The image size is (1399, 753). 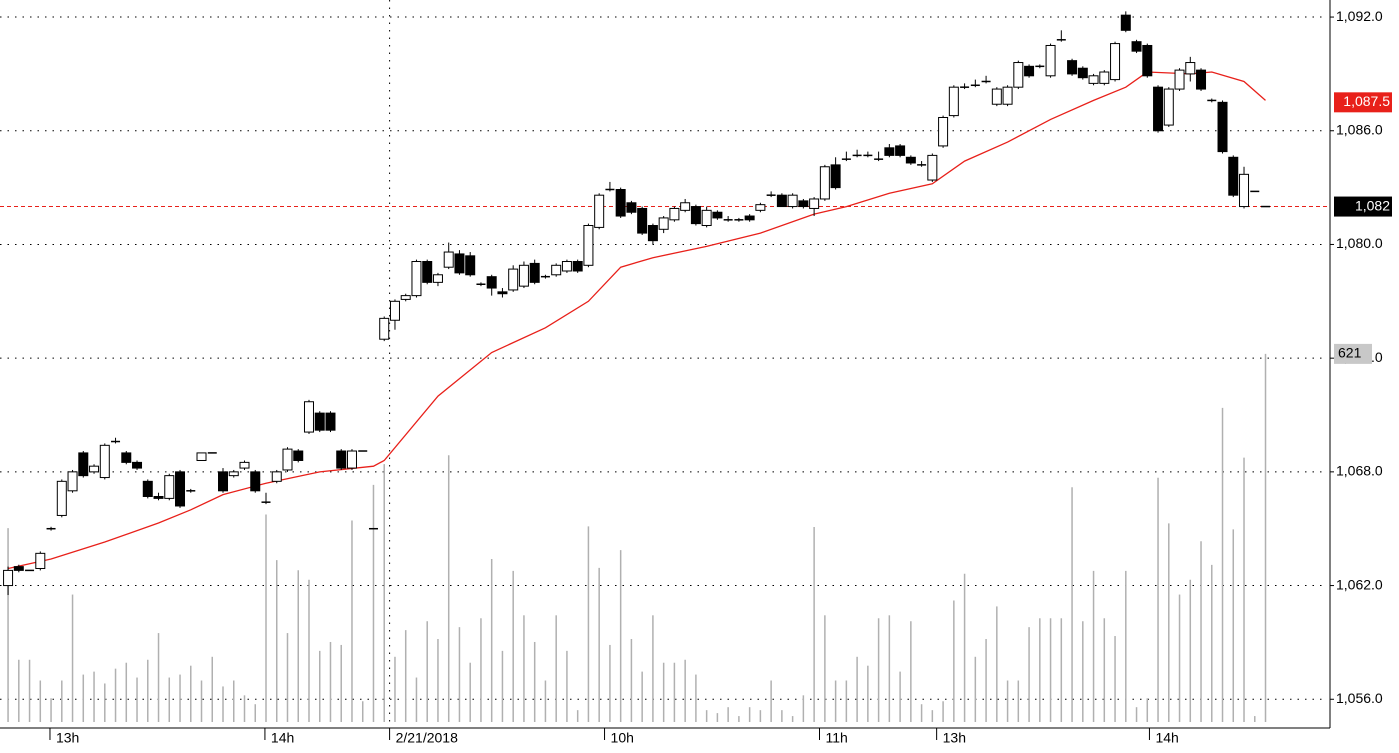 I want to click on y-tick-label: 1,068.0, so click(x=1359, y=471).